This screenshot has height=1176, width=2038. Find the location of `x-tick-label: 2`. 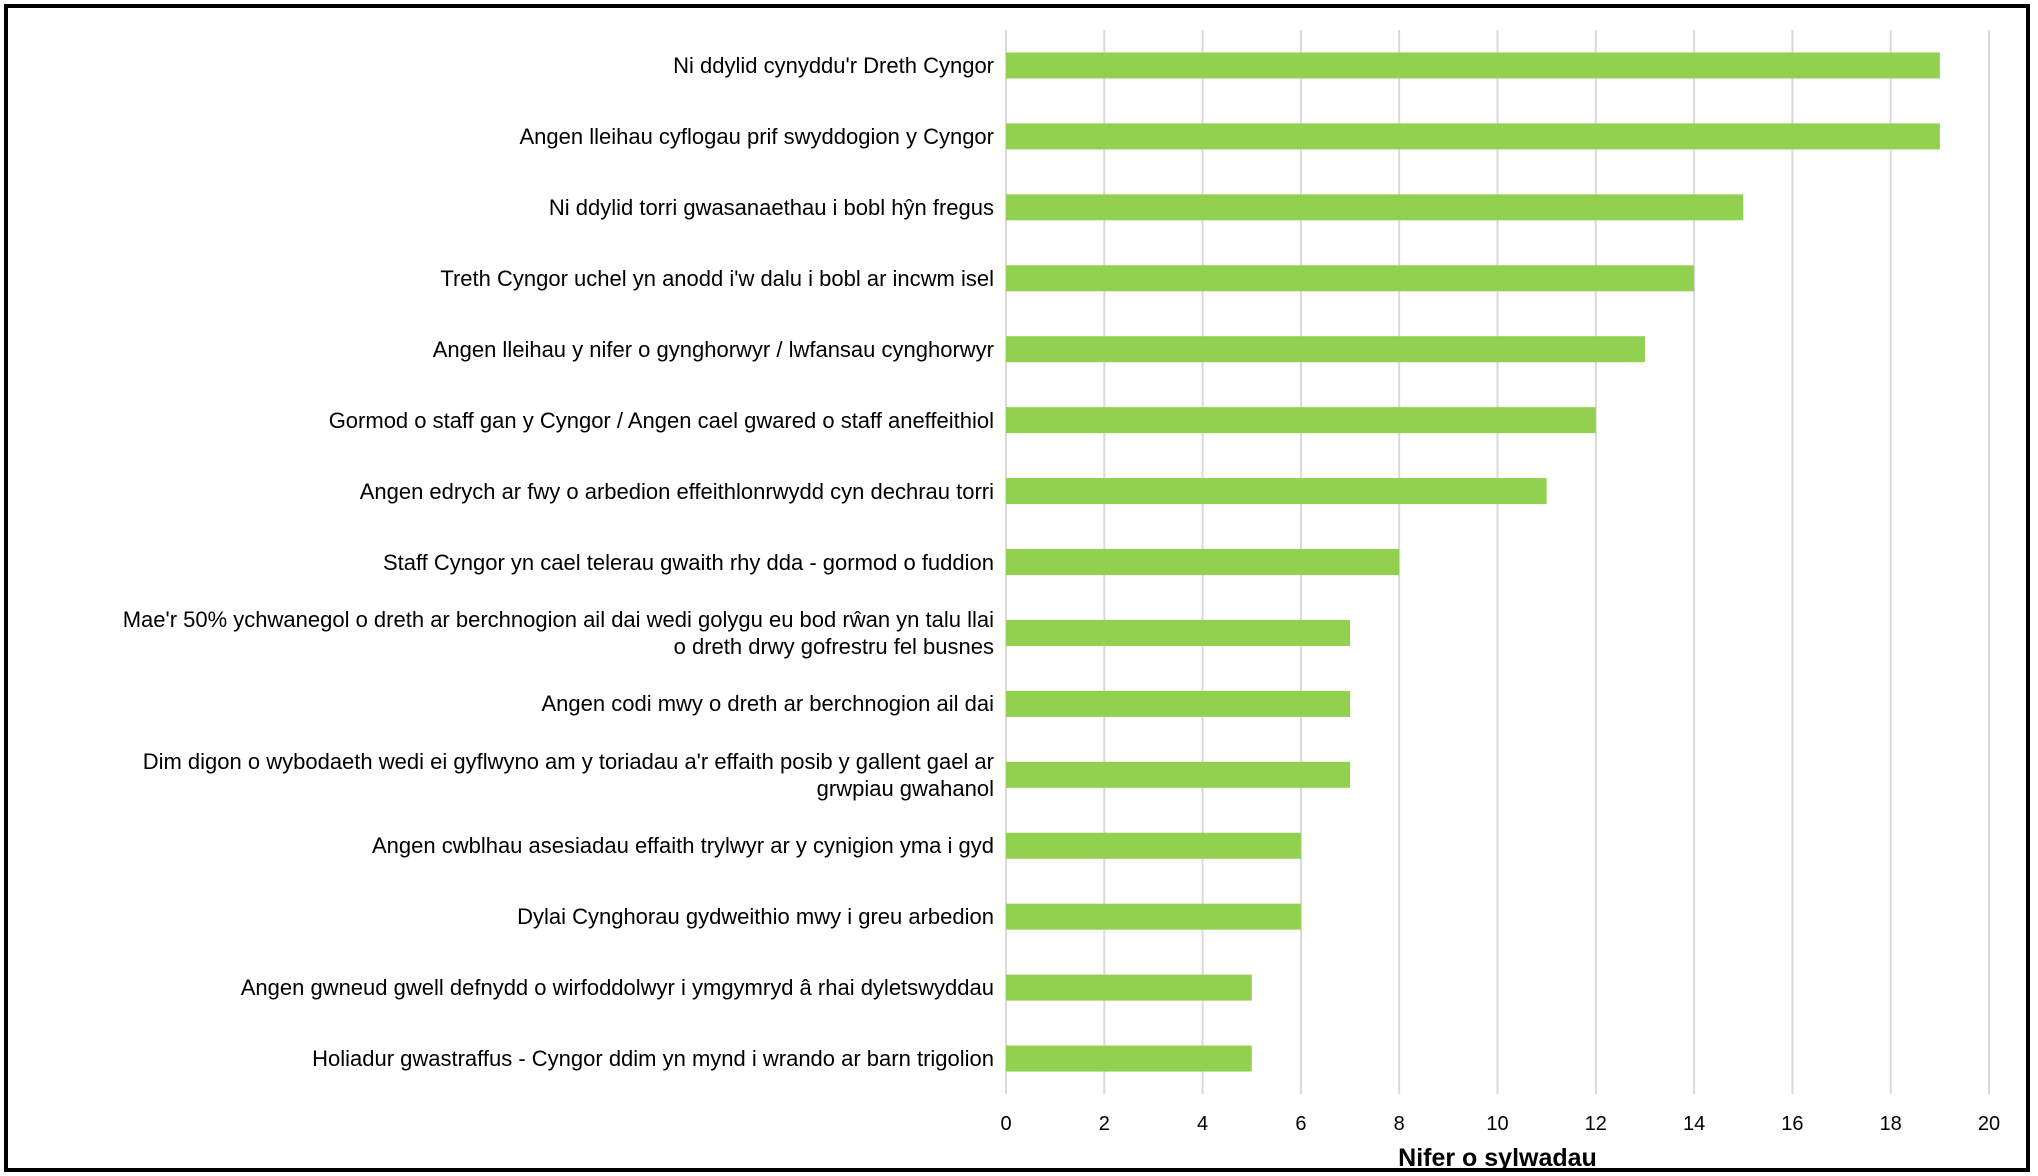

x-tick-label: 2 is located at coordinates (1104, 1124).